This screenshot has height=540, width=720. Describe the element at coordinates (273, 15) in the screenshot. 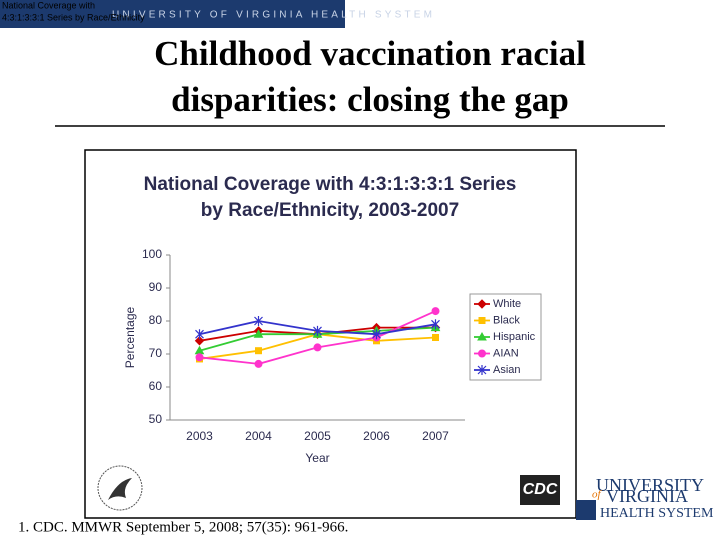

I see `header-text: UNIVERSITY OF VIRGINIA HEALTH SYSTEM` at that location.